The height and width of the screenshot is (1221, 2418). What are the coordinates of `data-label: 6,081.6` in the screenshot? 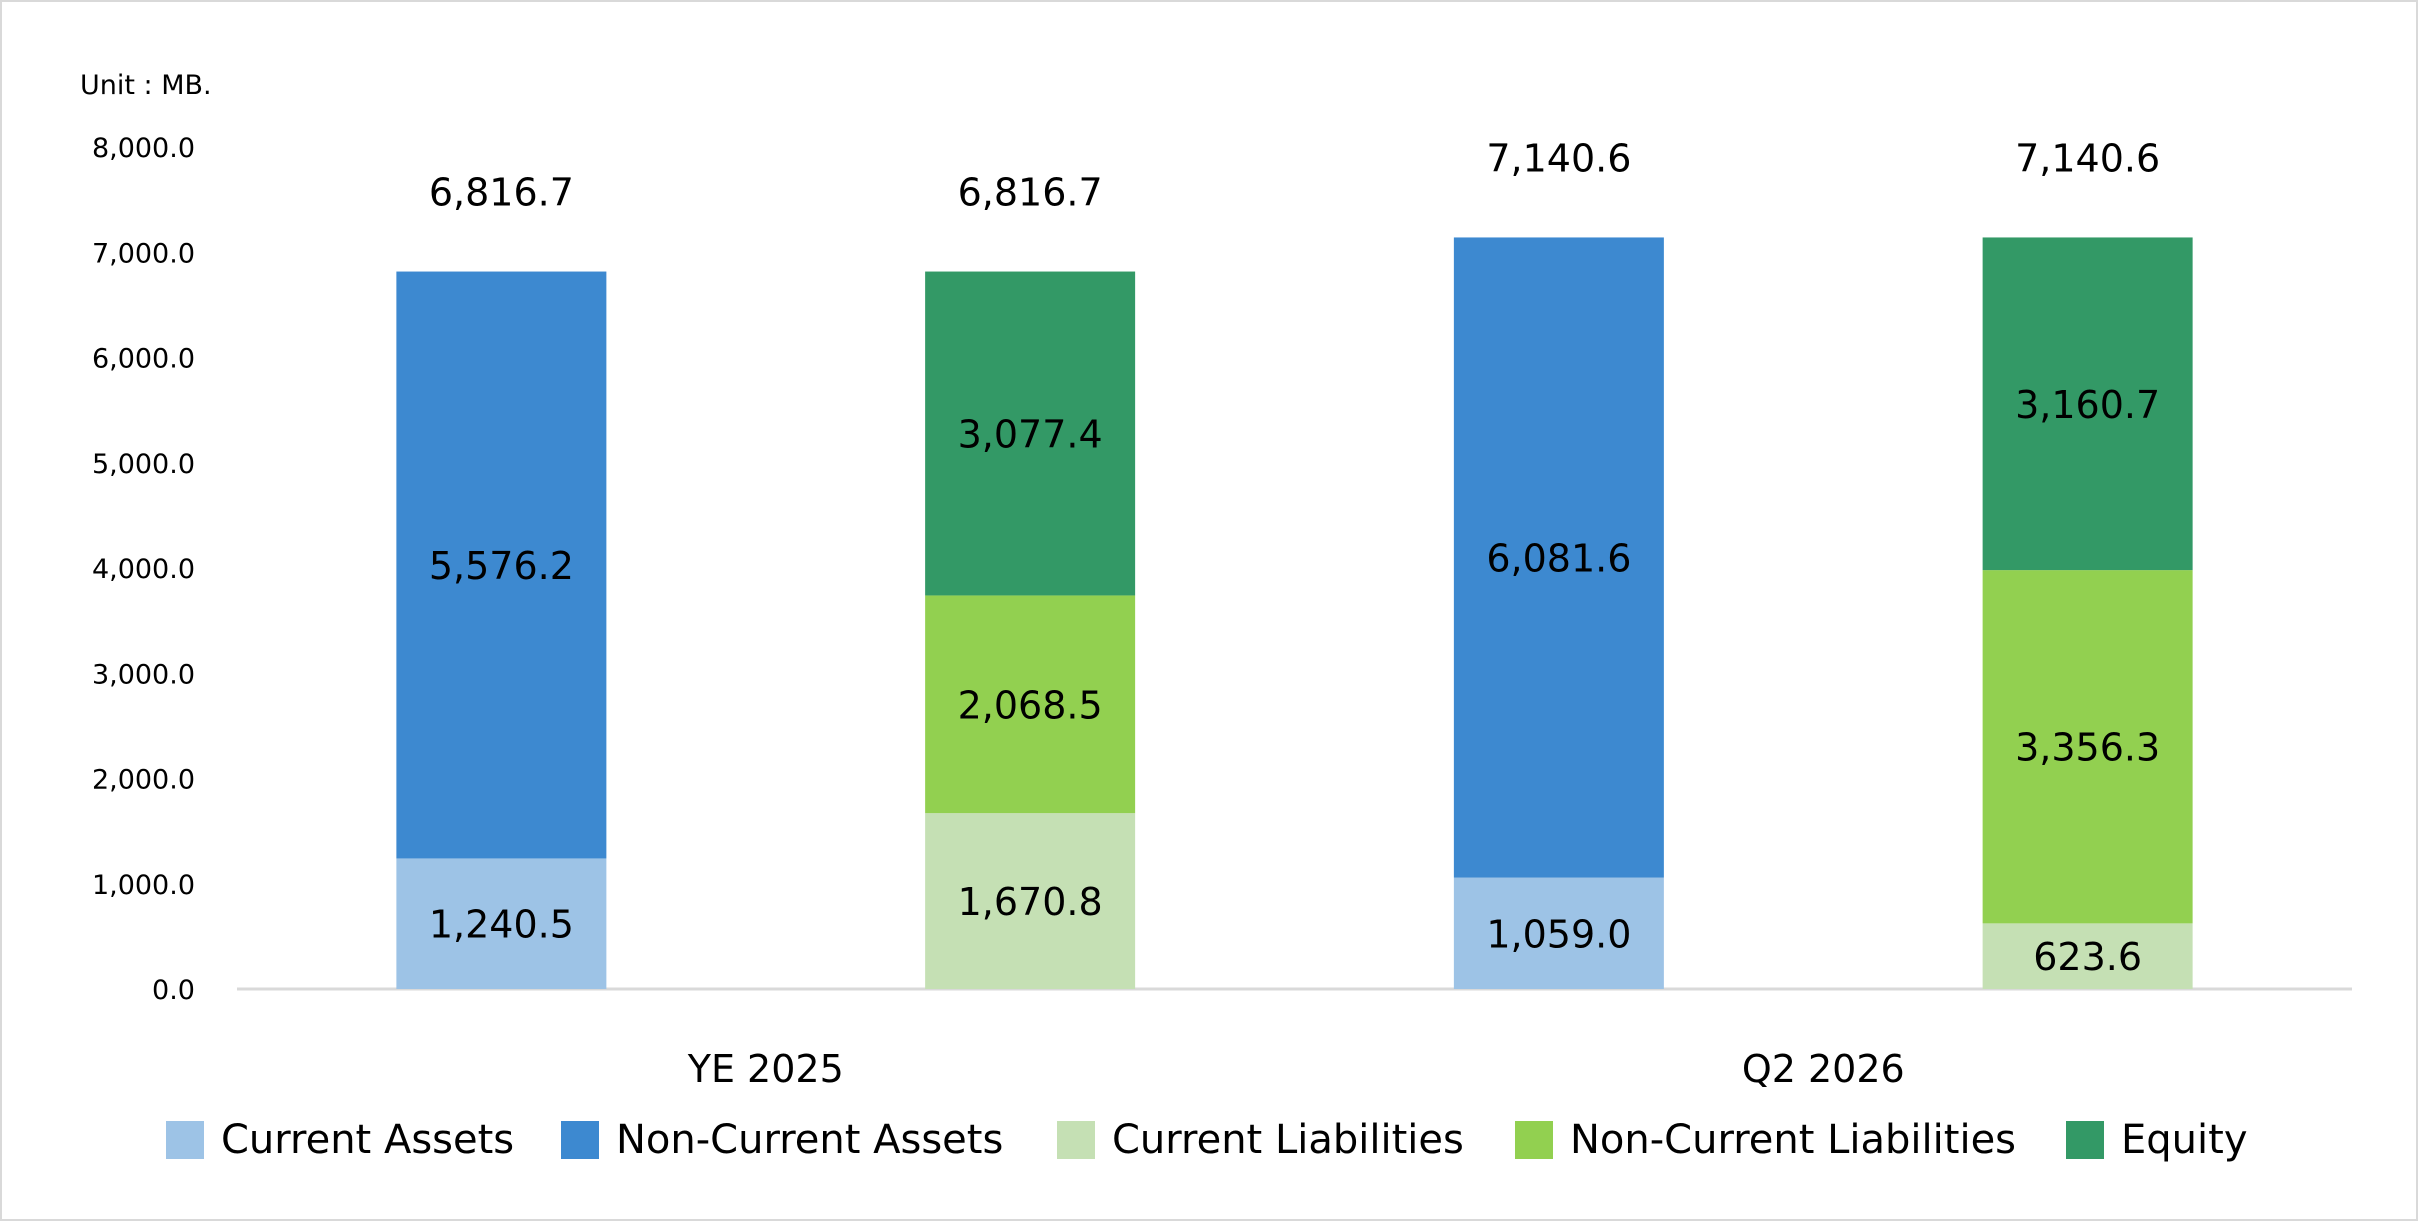 It's located at (1558, 558).